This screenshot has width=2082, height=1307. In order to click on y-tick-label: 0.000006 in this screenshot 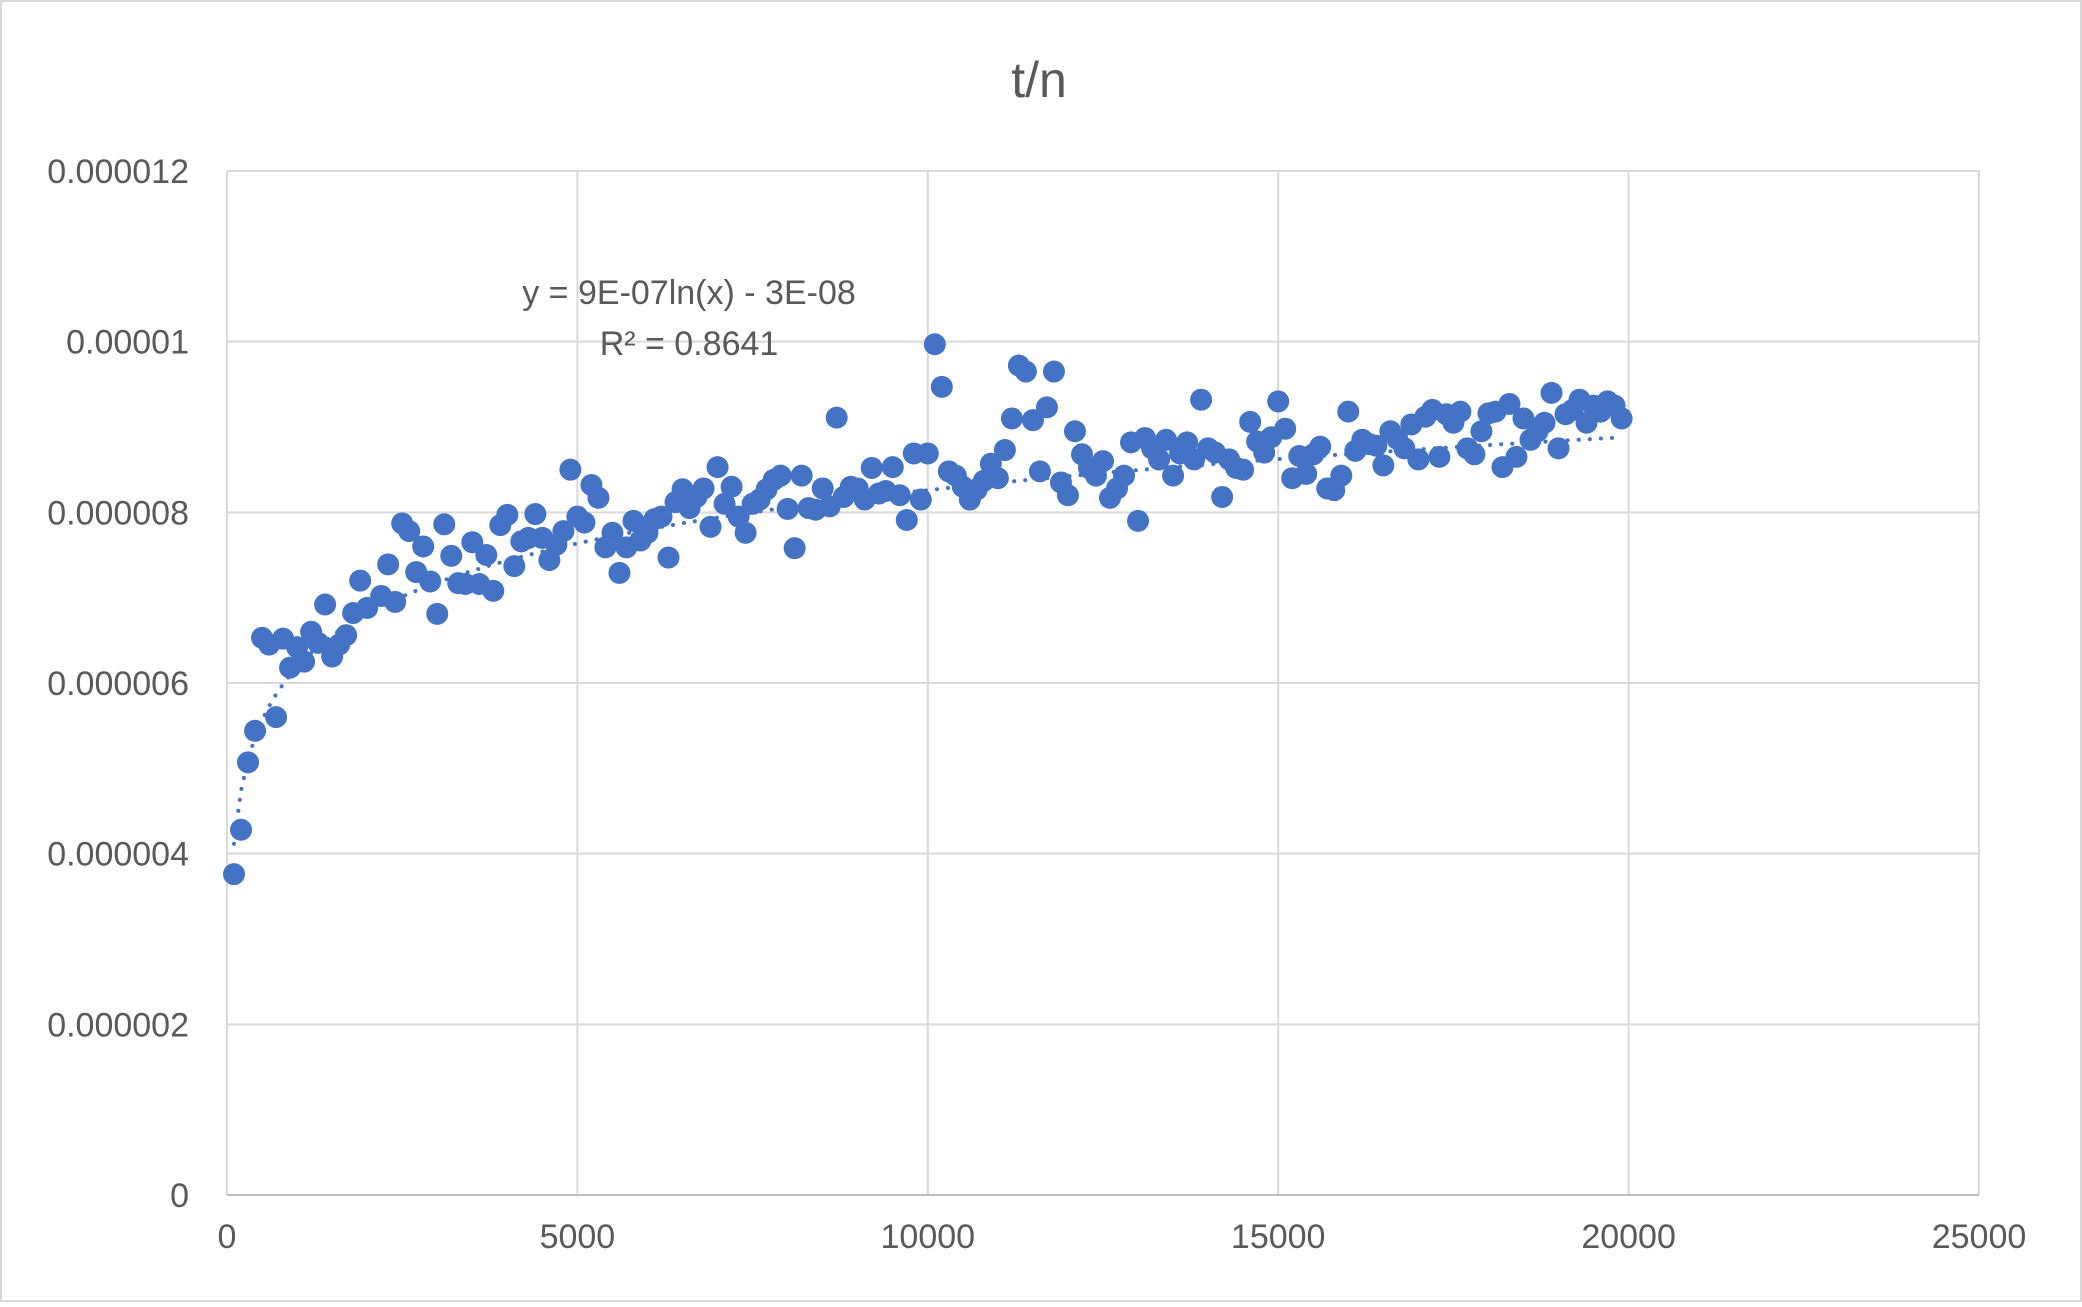, I will do `click(118, 684)`.